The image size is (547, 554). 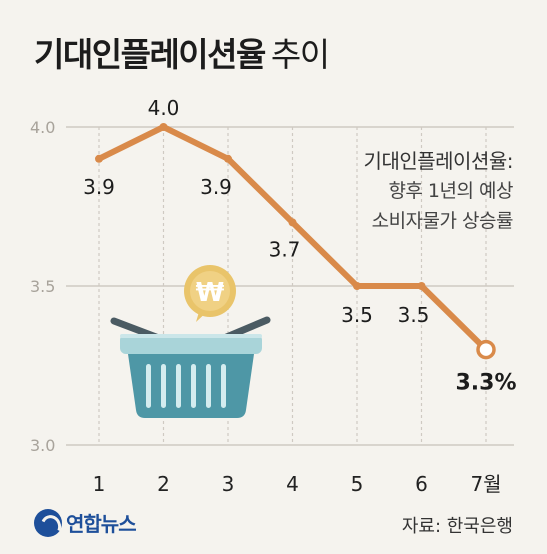 What do you see at coordinates (150, 54) in the screenshot?
I see `title-main: 기대인플레이션율` at bounding box center [150, 54].